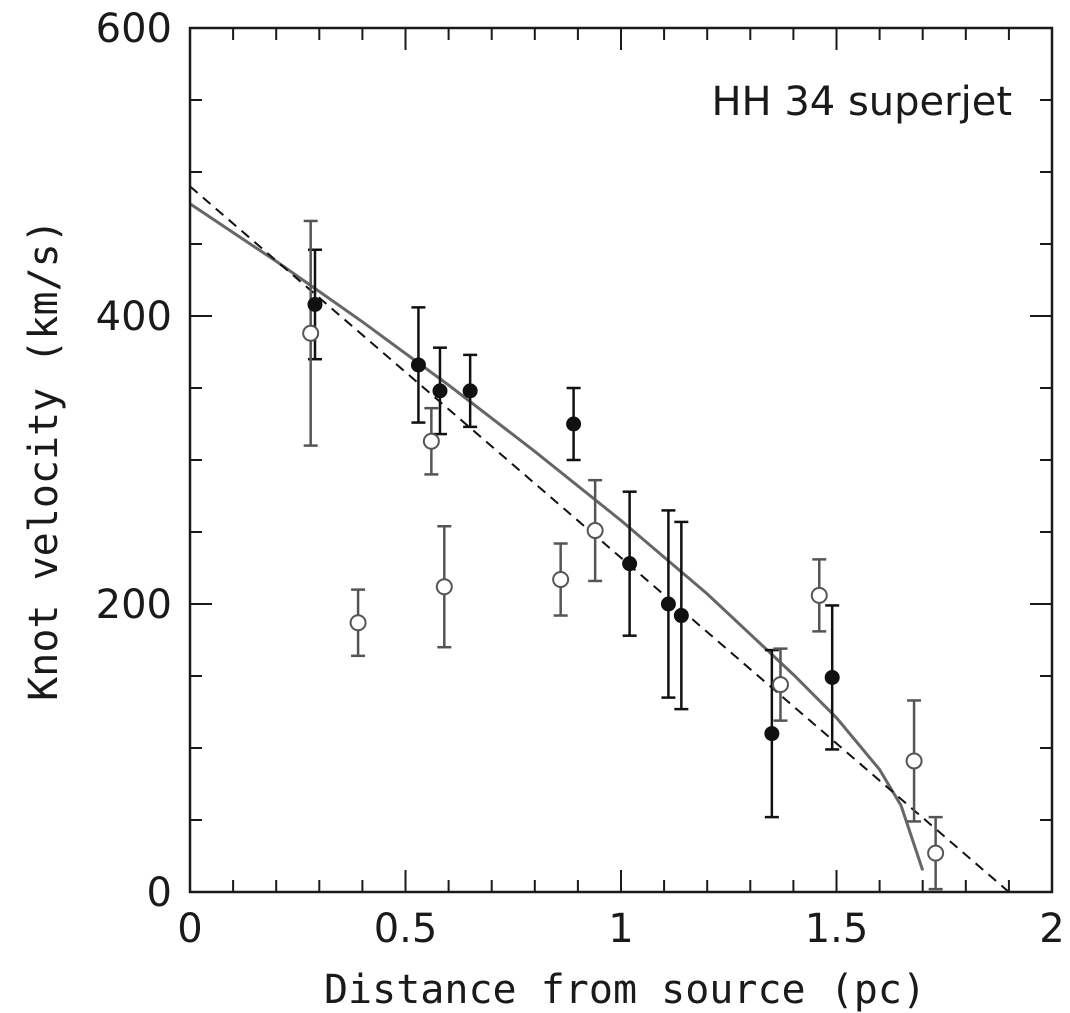 This screenshot has width=1070, height=1013. Describe the element at coordinates (1051, 929) in the screenshot. I see `x-tick-label: 2` at that location.